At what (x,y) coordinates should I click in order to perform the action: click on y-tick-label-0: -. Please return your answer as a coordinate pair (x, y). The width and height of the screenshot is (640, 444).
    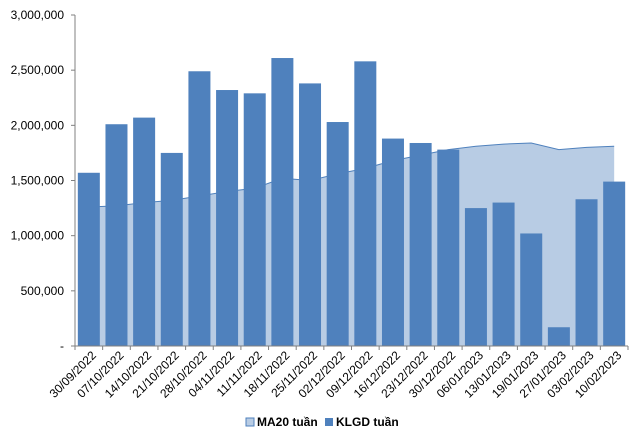
    Looking at the image, I should click on (62, 346).